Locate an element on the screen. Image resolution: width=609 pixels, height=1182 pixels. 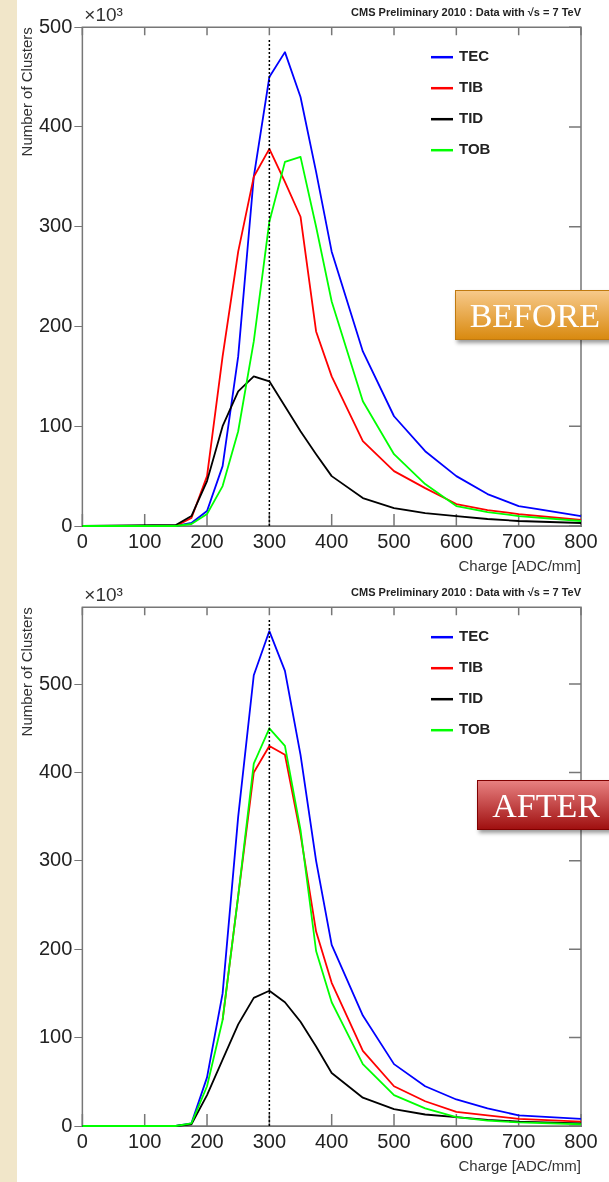
annotation: AFTER is located at coordinates (543, 805).